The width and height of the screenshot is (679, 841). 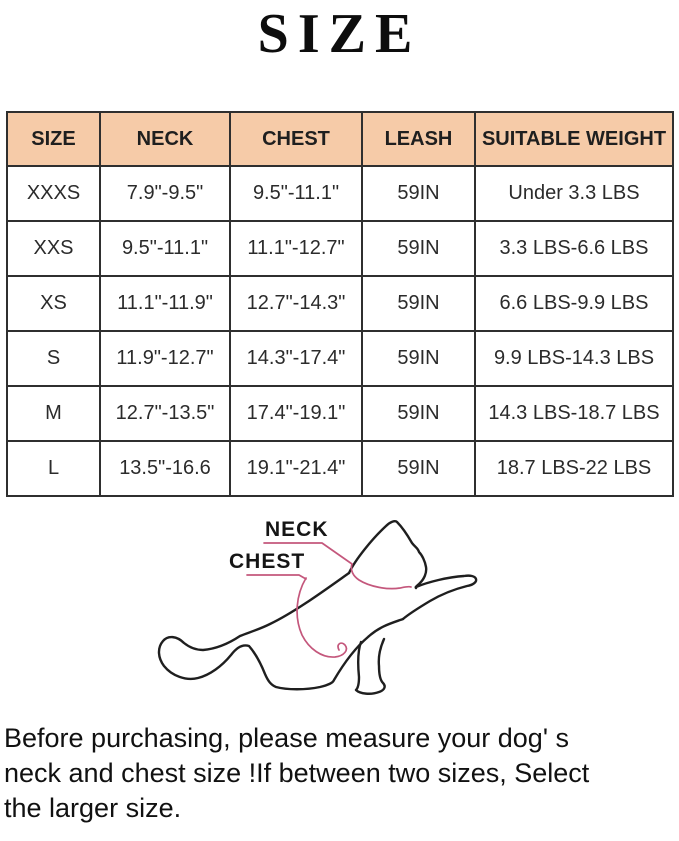 I want to click on column-header-neck: NECK, so click(x=165, y=139).